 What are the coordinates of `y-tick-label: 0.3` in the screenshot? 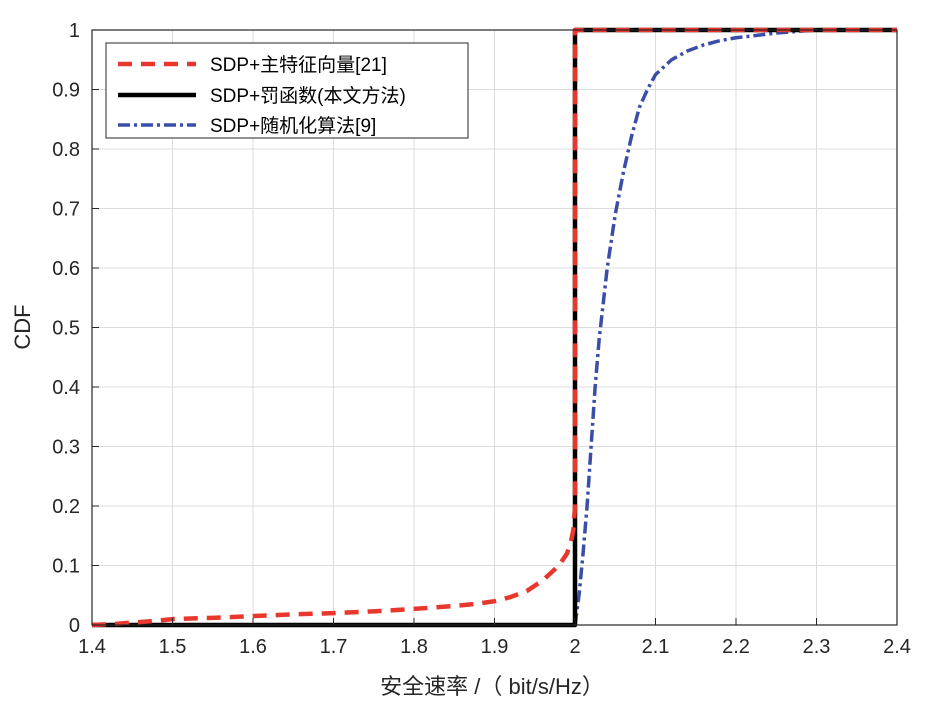 It's located at (66, 448).